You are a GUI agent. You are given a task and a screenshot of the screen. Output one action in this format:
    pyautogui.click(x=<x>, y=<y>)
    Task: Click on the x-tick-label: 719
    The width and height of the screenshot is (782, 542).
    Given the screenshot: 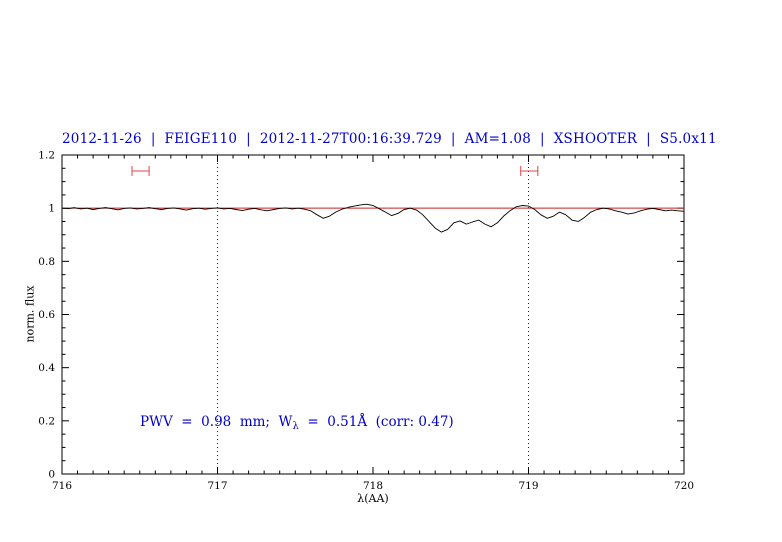 What is the action you would take?
    pyautogui.click(x=528, y=486)
    